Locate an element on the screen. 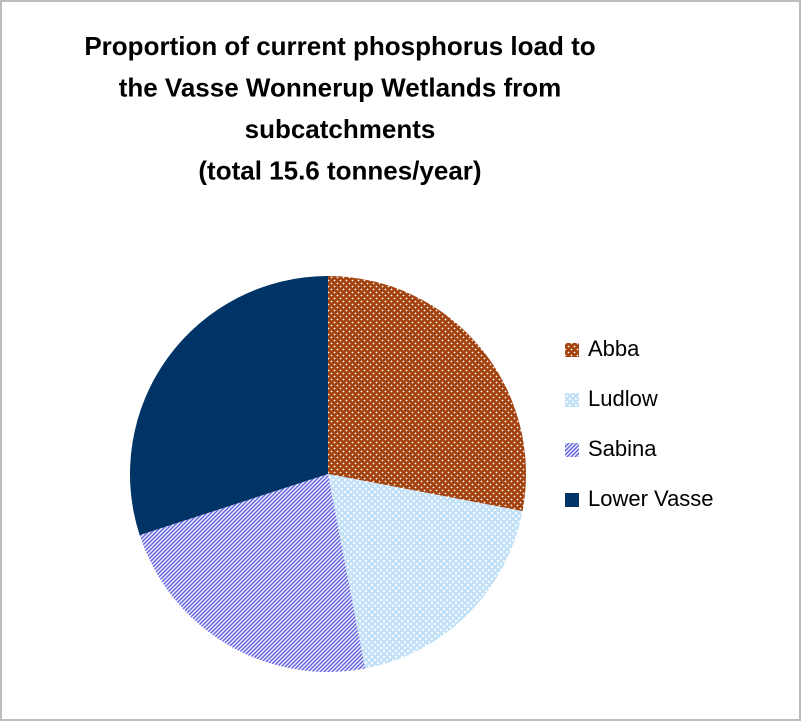 The width and height of the screenshot is (802, 722). legend-label: Ludlow is located at coordinates (623, 398).